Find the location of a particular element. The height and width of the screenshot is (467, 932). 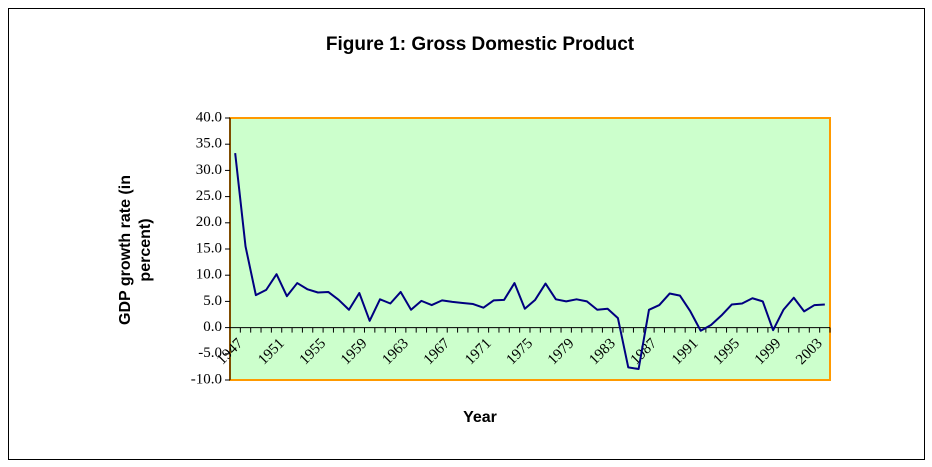

y-tick-label: 20.0 is located at coordinates (209, 222).